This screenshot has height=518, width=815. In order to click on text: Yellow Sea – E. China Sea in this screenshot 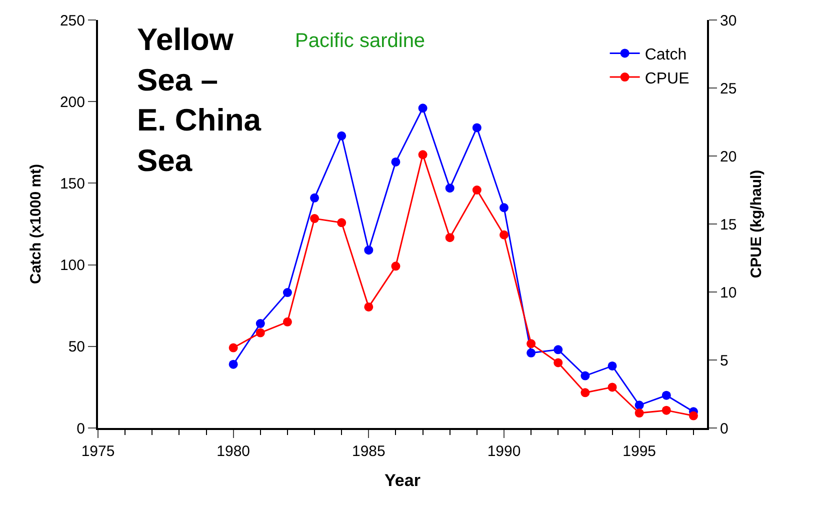, I will do `click(199, 100)`.